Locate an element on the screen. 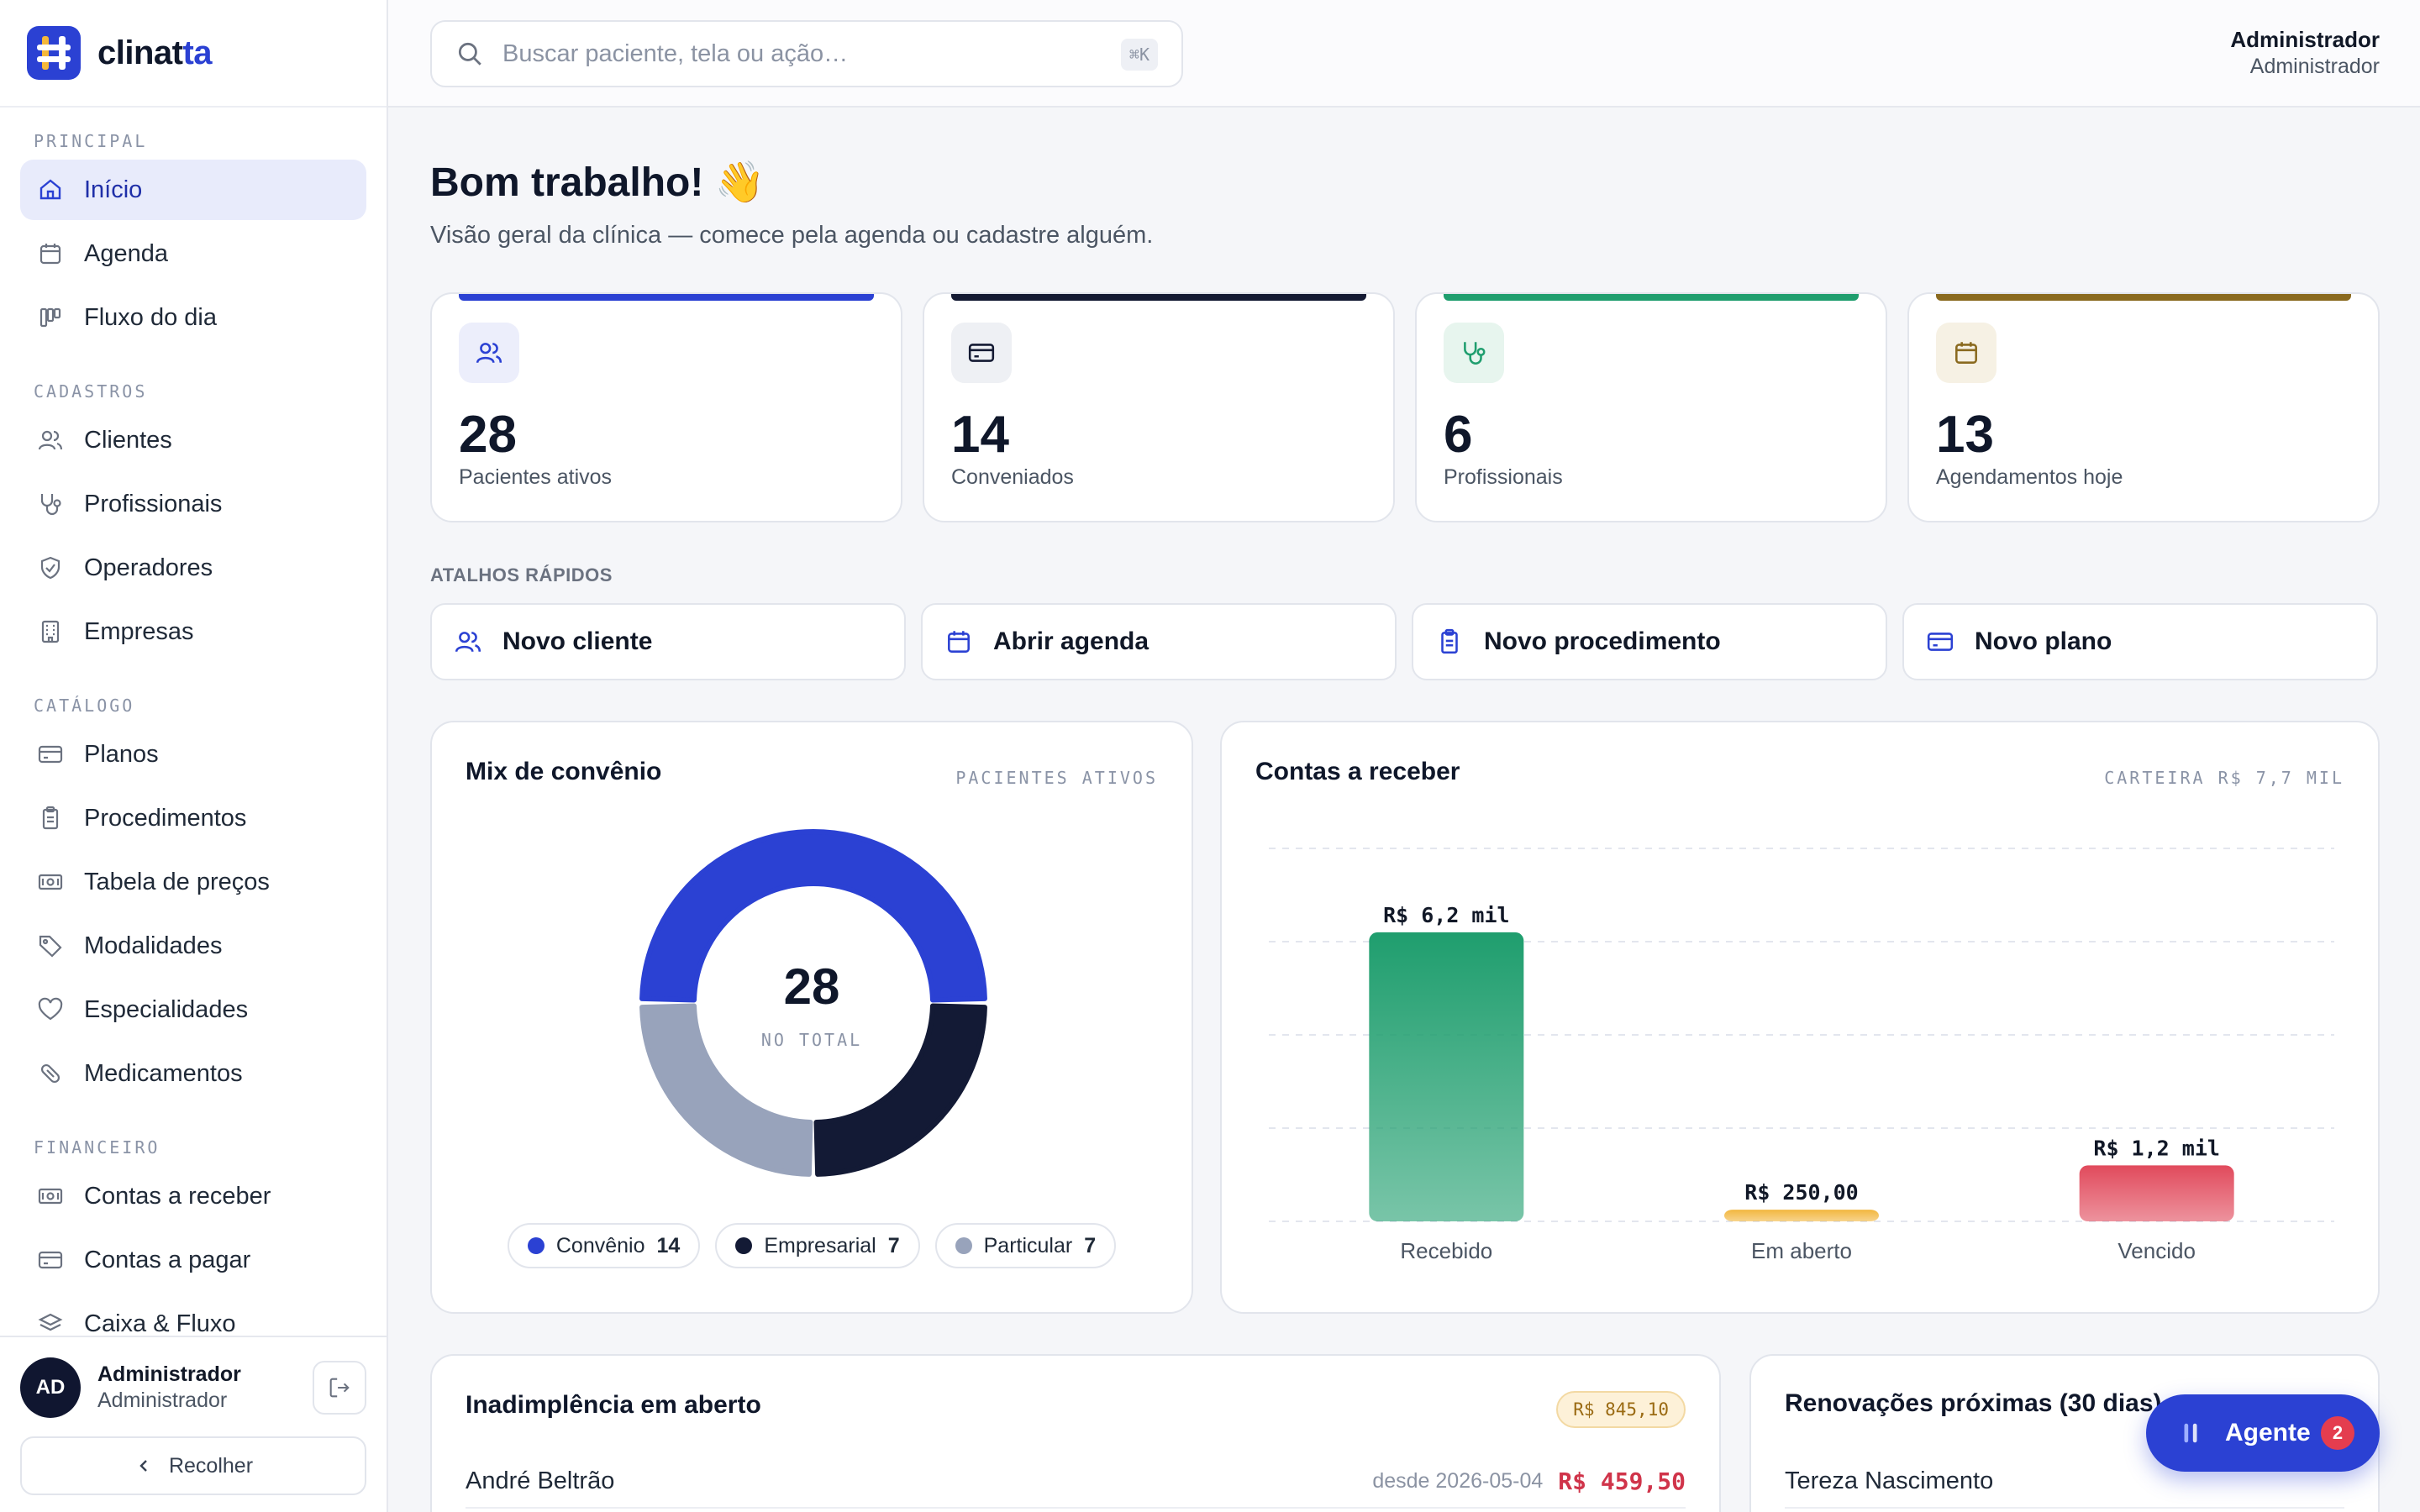 This screenshot has width=2420, height=1512. nav-section-principal: PRINCIPAL is located at coordinates (91, 141).